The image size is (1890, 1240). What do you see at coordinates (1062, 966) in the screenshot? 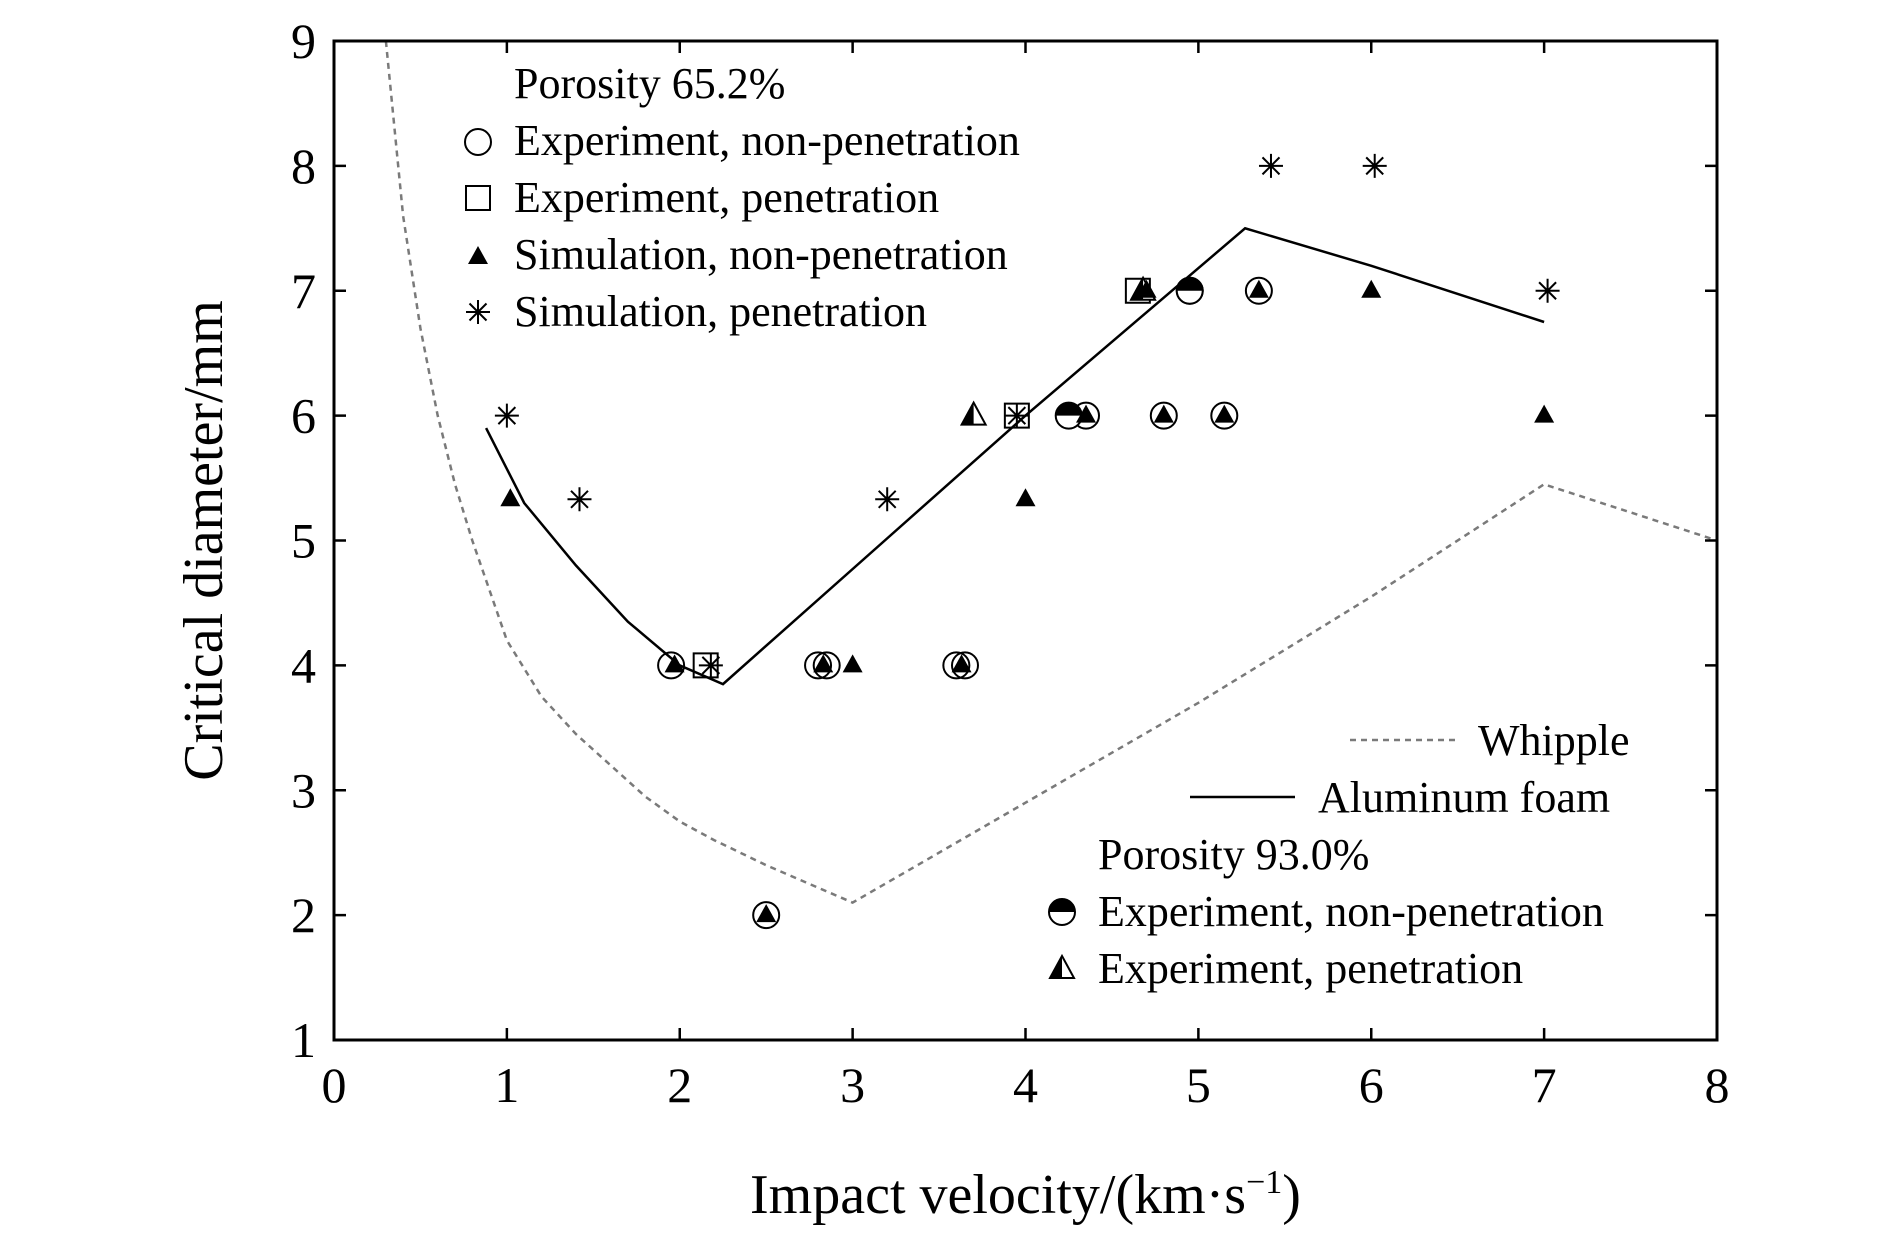
I see `legend-half-triangle-icon` at bounding box center [1062, 966].